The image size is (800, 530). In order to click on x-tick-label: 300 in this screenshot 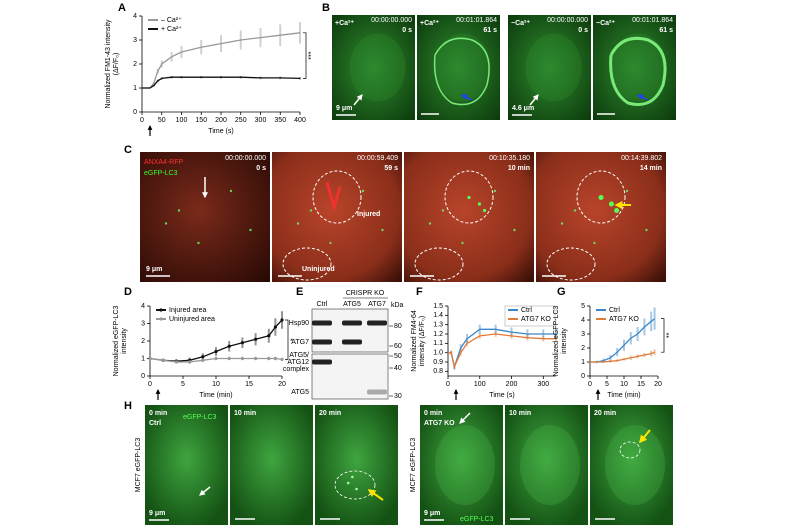, I will do `click(543, 384)`.